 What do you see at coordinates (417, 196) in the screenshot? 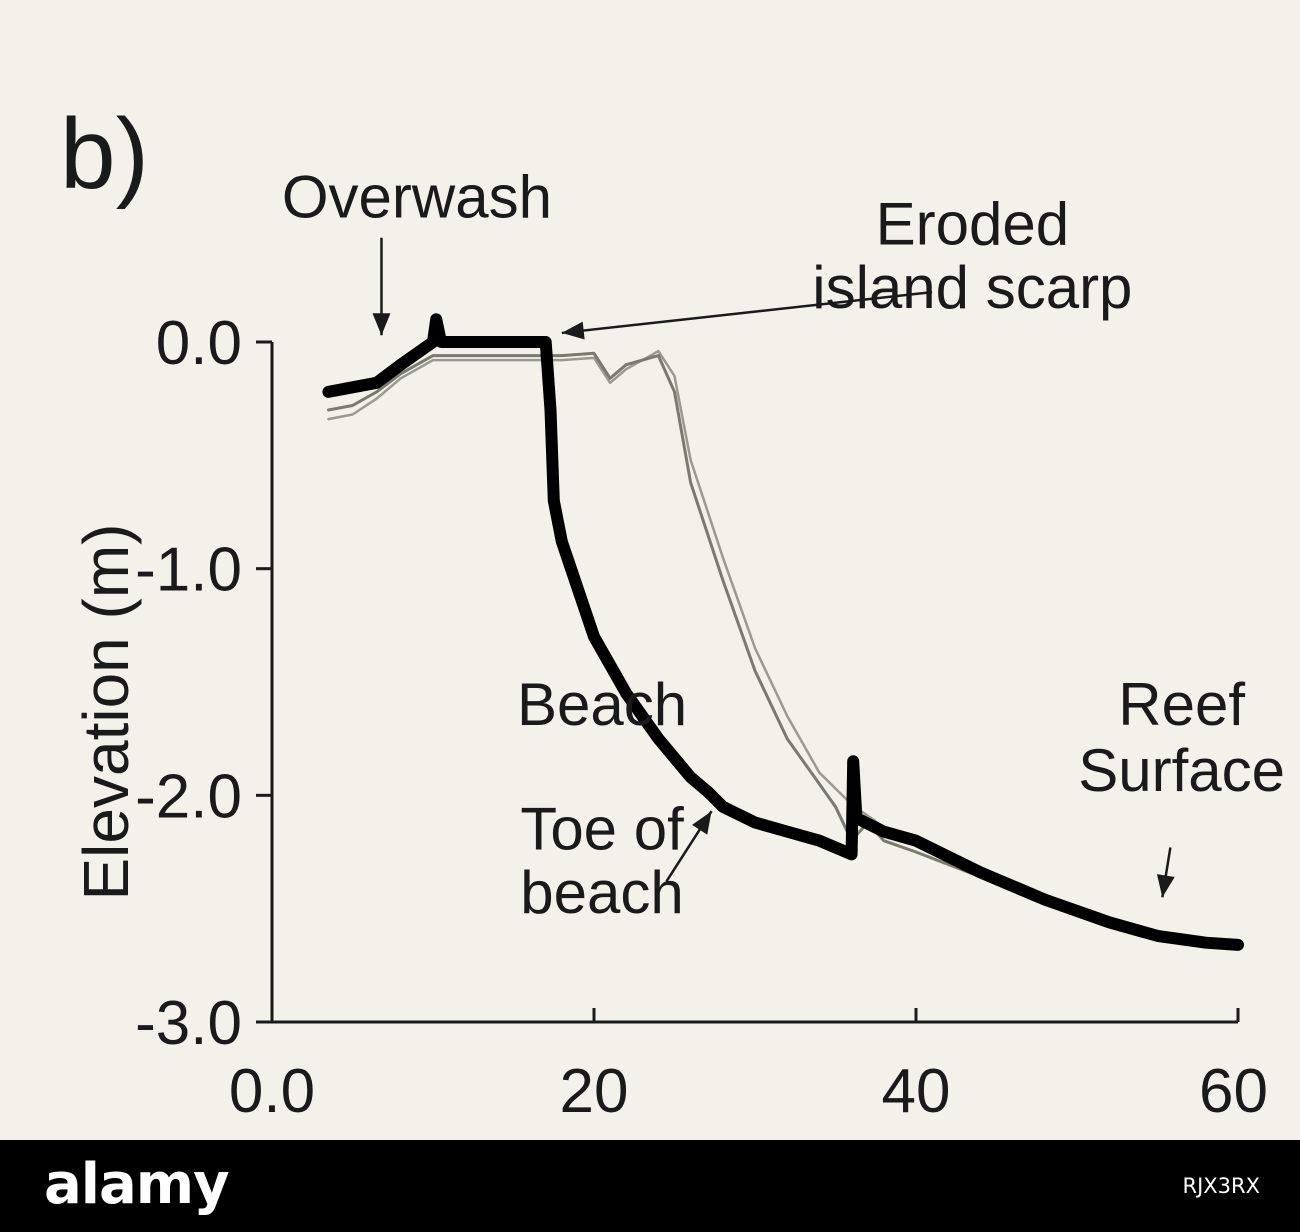
I see `annotation-0: Overwash` at bounding box center [417, 196].